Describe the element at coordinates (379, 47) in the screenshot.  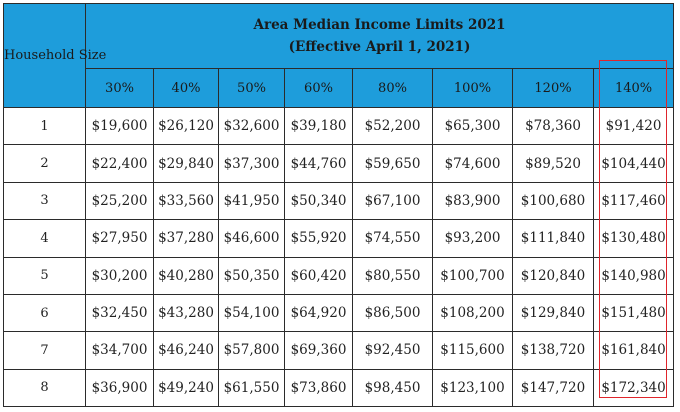
I see `table-subtitle: (Effective April 1, 2021)` at that location.